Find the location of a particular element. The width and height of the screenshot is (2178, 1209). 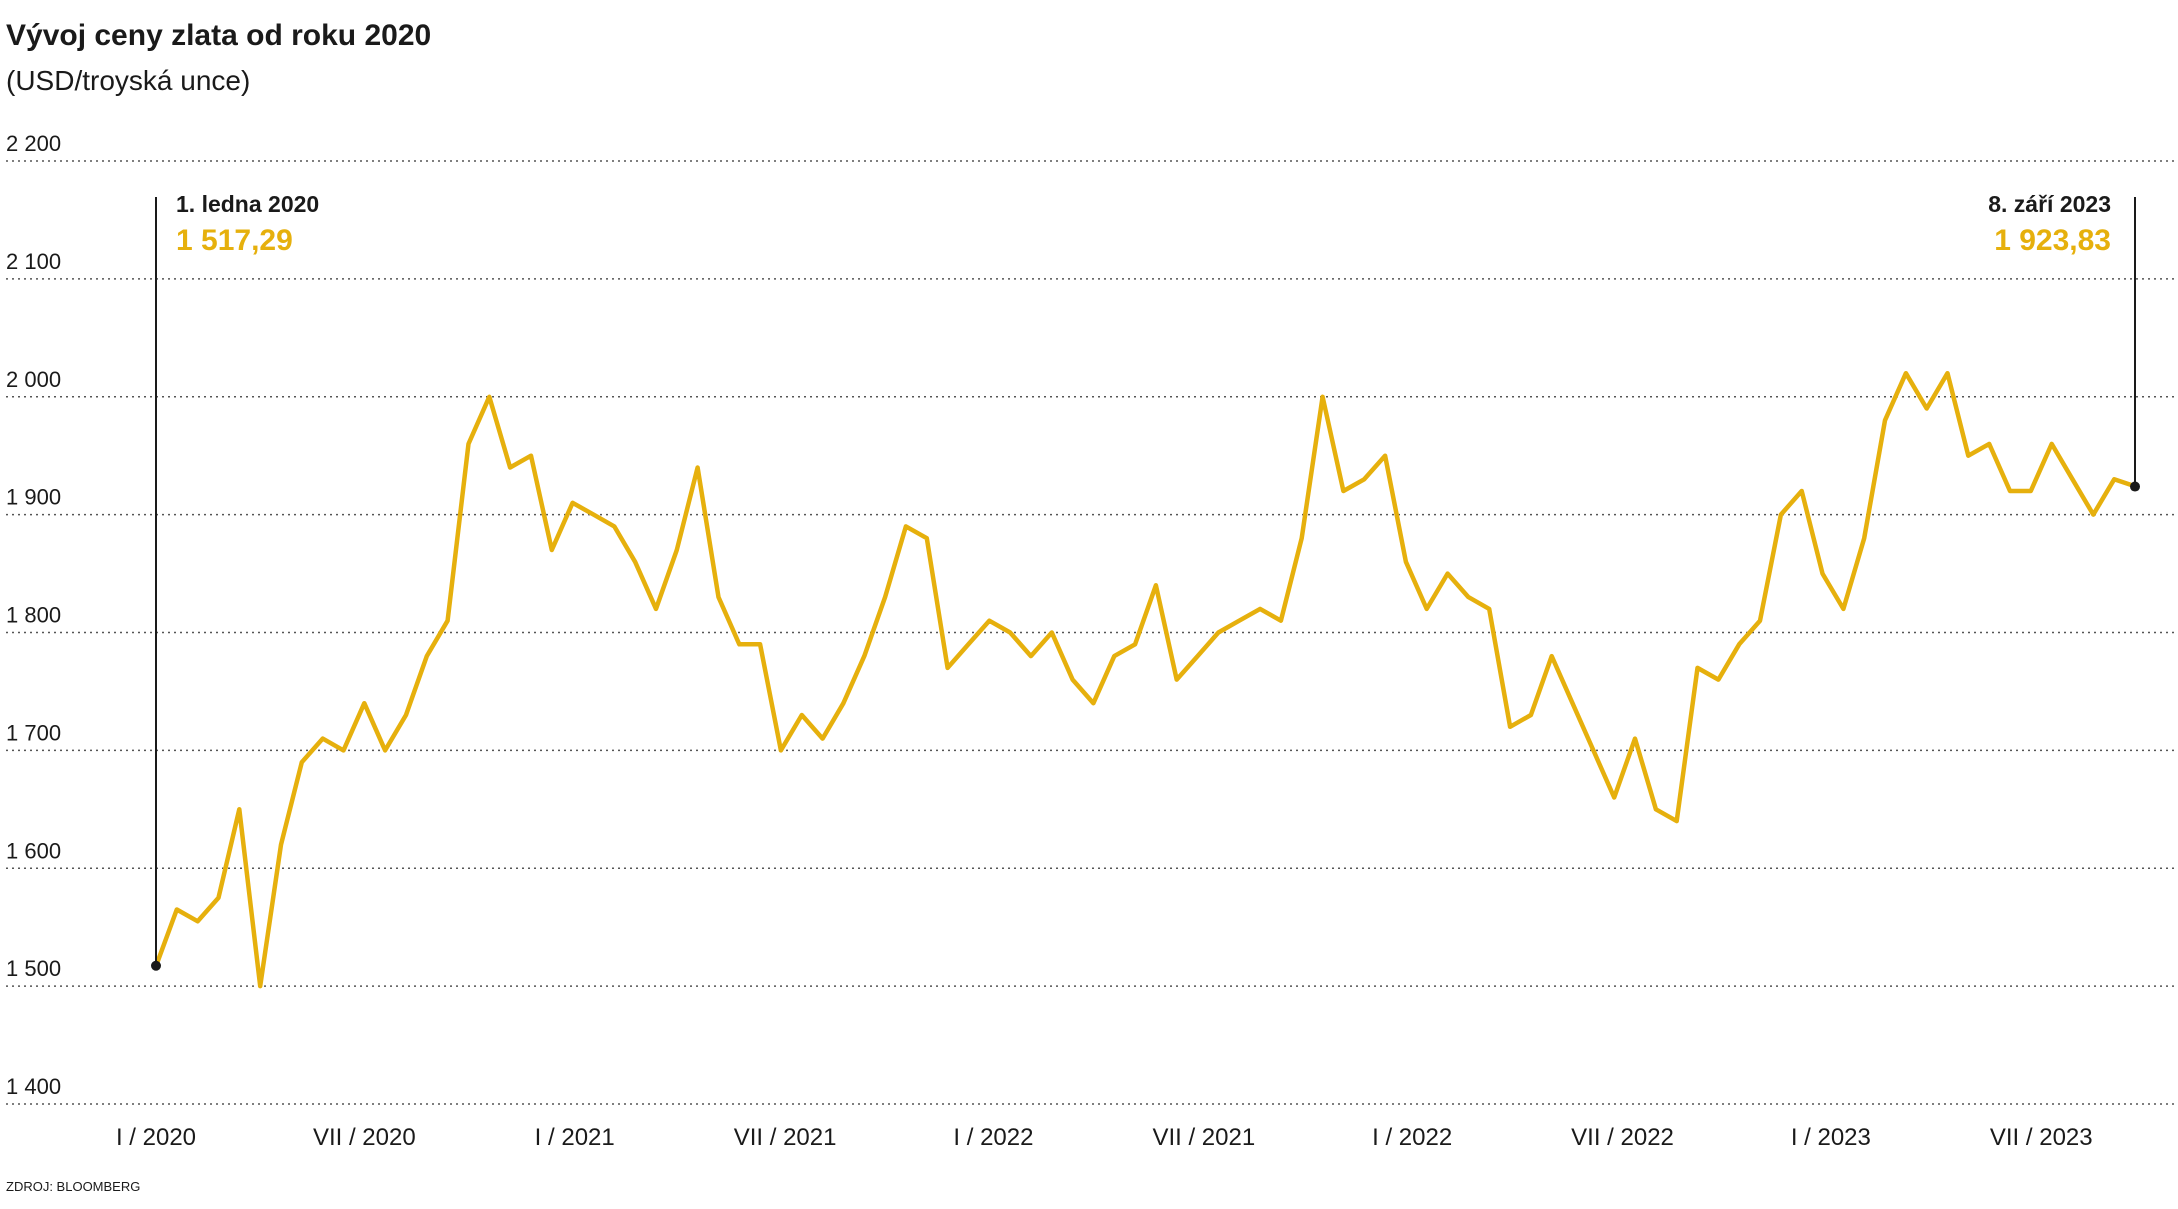

y-tick-label: 1 900 is located at coordinates (33, 497).